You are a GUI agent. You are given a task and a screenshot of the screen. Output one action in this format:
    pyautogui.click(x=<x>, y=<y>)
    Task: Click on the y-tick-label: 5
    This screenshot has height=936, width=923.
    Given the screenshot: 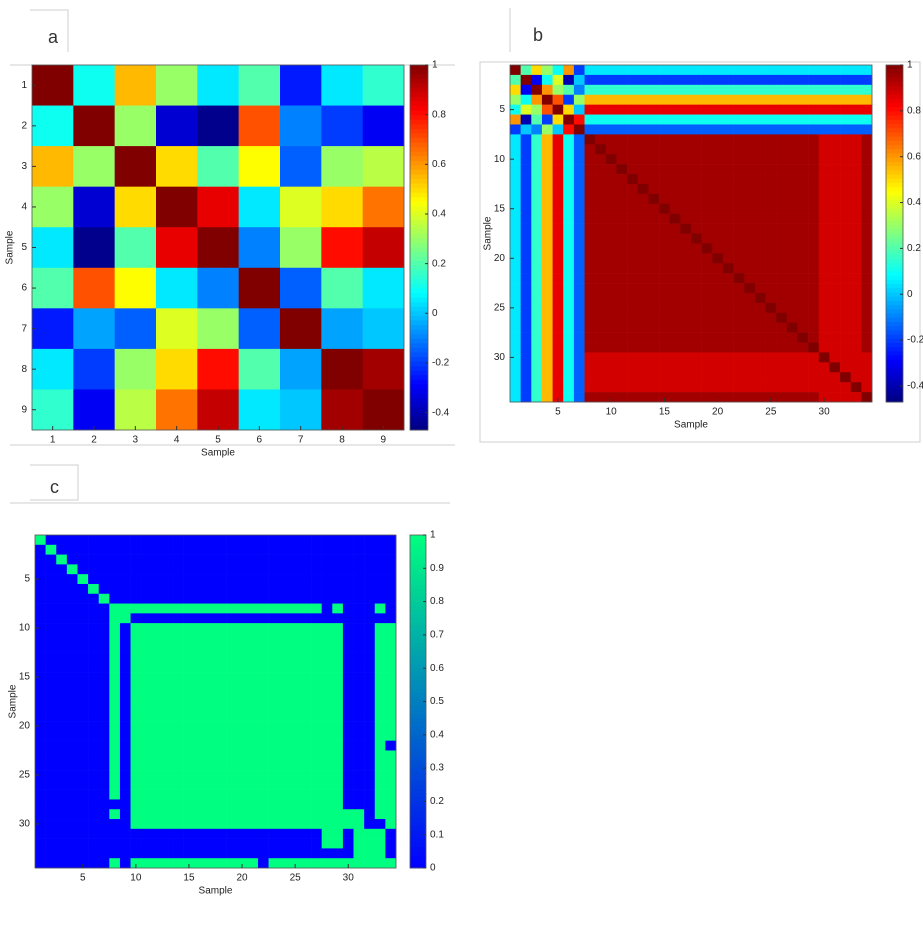 What is the action you would take?
    pyautogui.click(x=24, y=247)
    